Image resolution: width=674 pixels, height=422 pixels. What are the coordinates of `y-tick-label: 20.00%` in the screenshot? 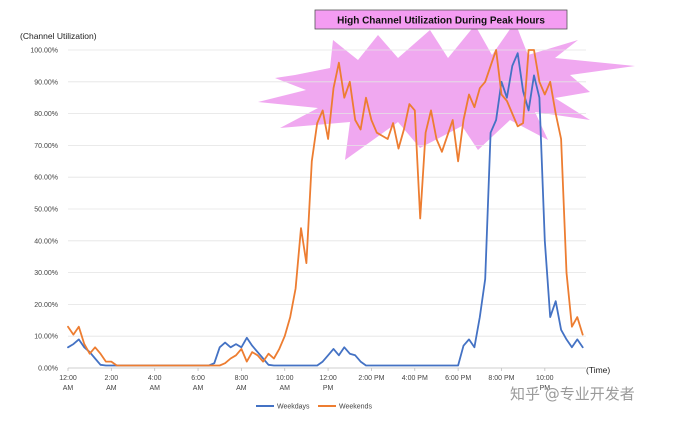 It's located at (46, 305).